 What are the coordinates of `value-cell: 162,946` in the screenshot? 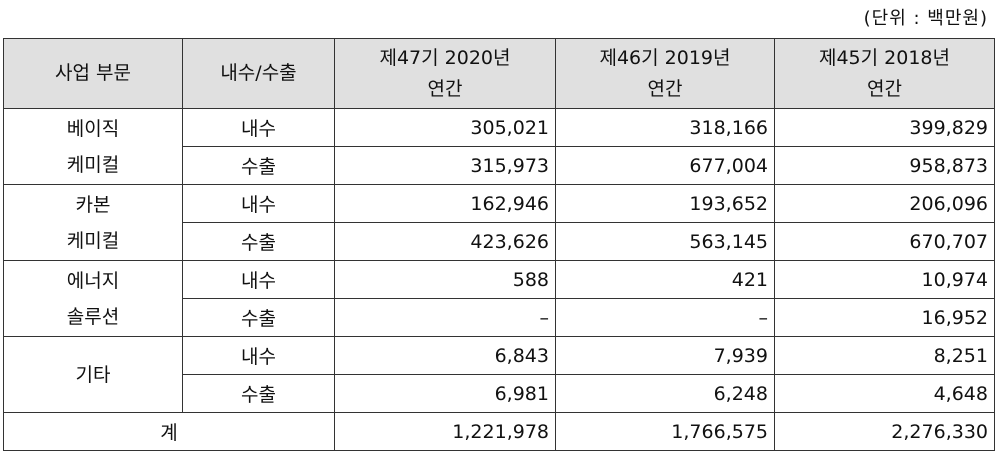 It's located at (445, 203).